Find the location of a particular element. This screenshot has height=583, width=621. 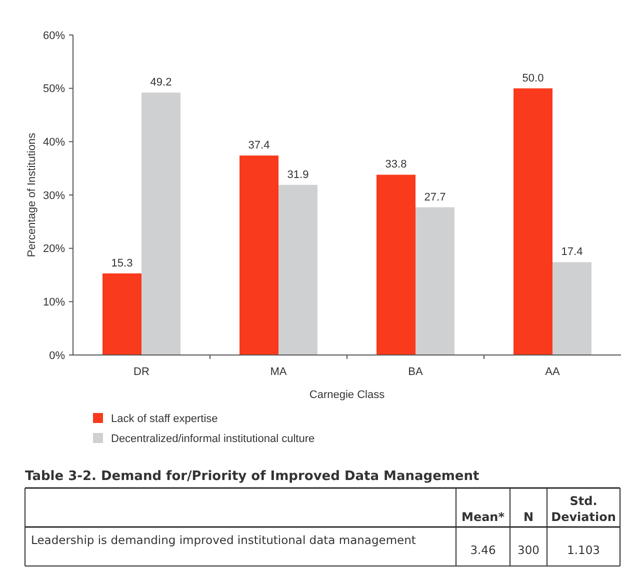

data-label: 37.4 is located at coordinates (259, 146).